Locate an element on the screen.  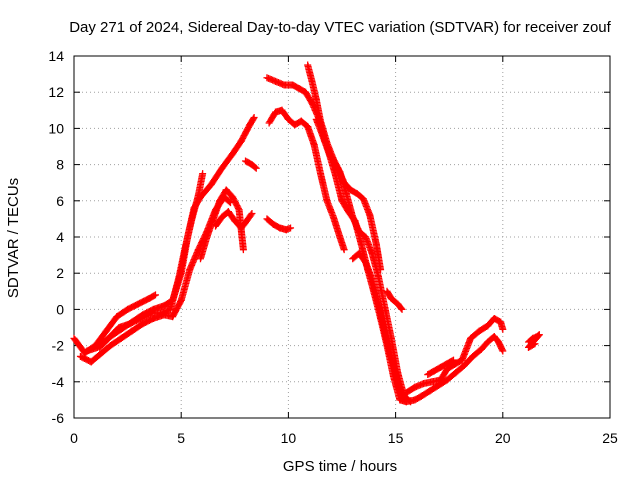
y-tick-label: 4 is located at coordinates (60, 237).